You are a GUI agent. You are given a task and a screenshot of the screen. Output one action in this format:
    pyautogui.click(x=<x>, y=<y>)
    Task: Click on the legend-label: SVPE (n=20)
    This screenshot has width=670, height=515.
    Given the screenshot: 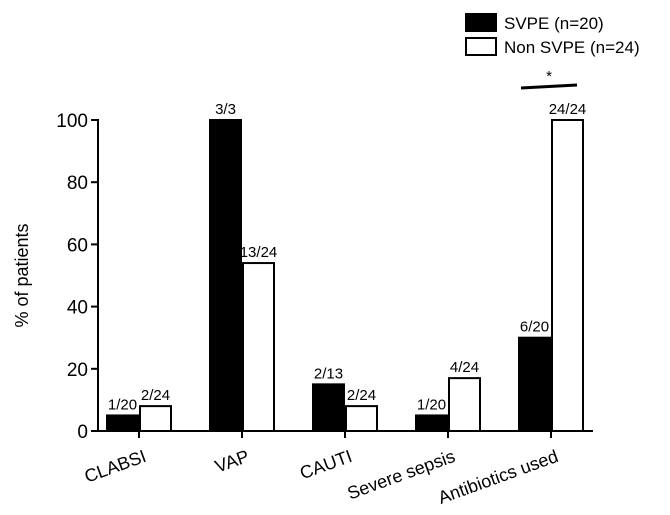 What is the action you would take?
    pyautogui.click(x=554, y=23)
    